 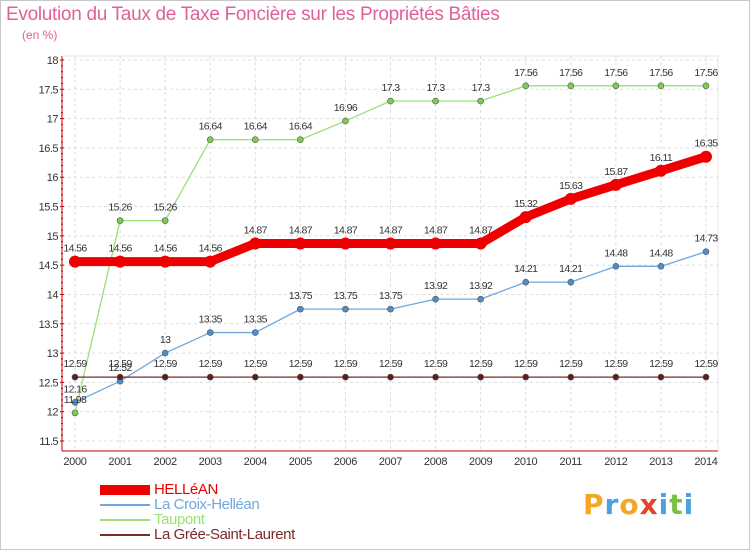 I want to click on y-tick-label: 16, so click(x=53, y=178).